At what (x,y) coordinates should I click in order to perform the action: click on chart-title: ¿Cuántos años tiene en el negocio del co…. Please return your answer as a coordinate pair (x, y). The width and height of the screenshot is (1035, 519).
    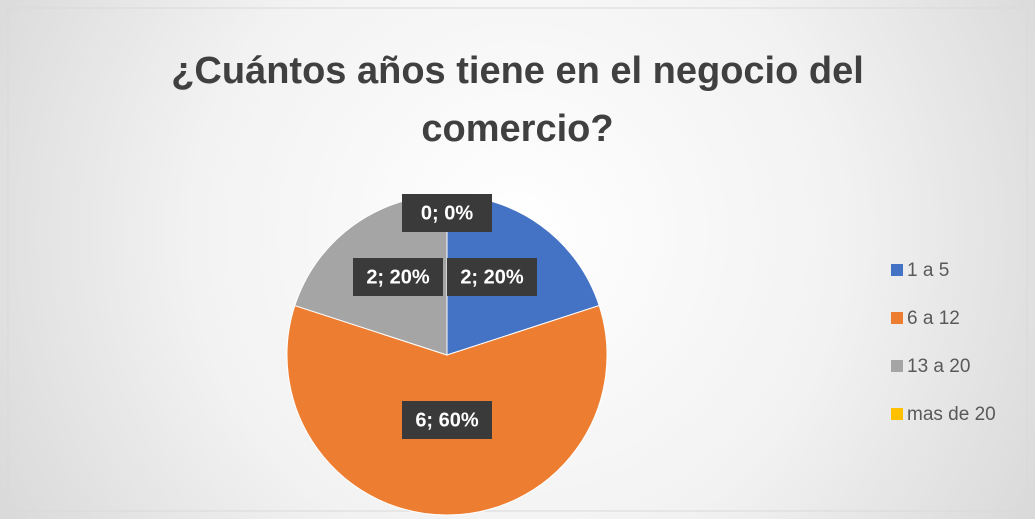
    Looking at the image, I should click on (517, 100).